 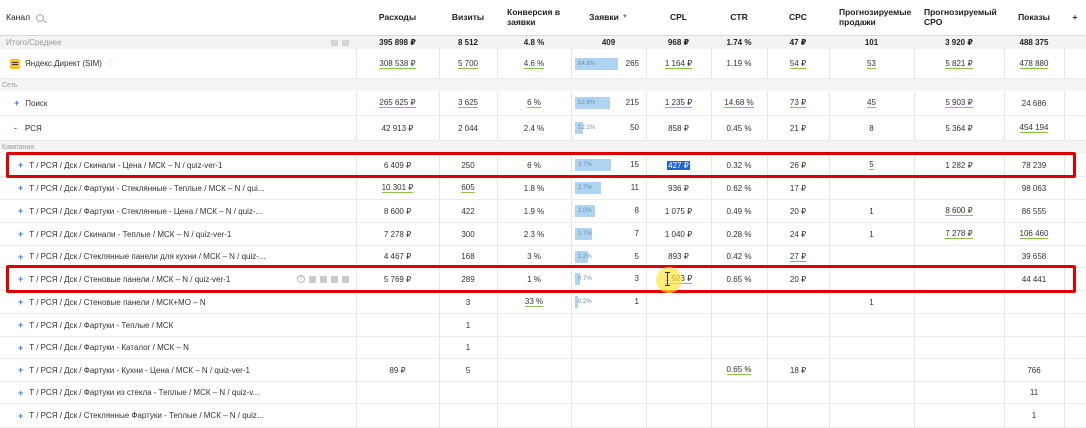 I want to click on metric-value: 6 %, so click(x=534, y=103).